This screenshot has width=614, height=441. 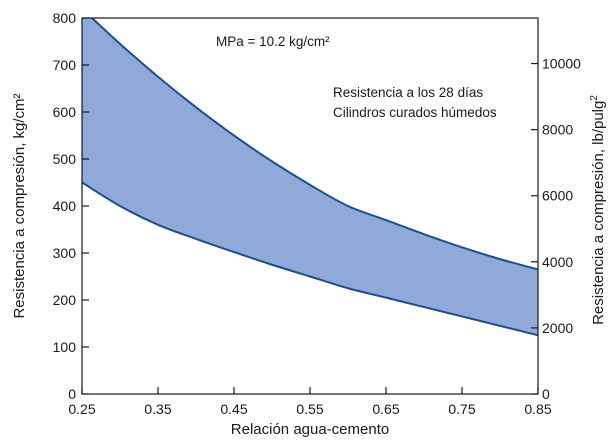 What do you see at coordinates (157, 409) in the screenshot?
I see `x-tick-label: 0.35` at bounding box center [157, 409].